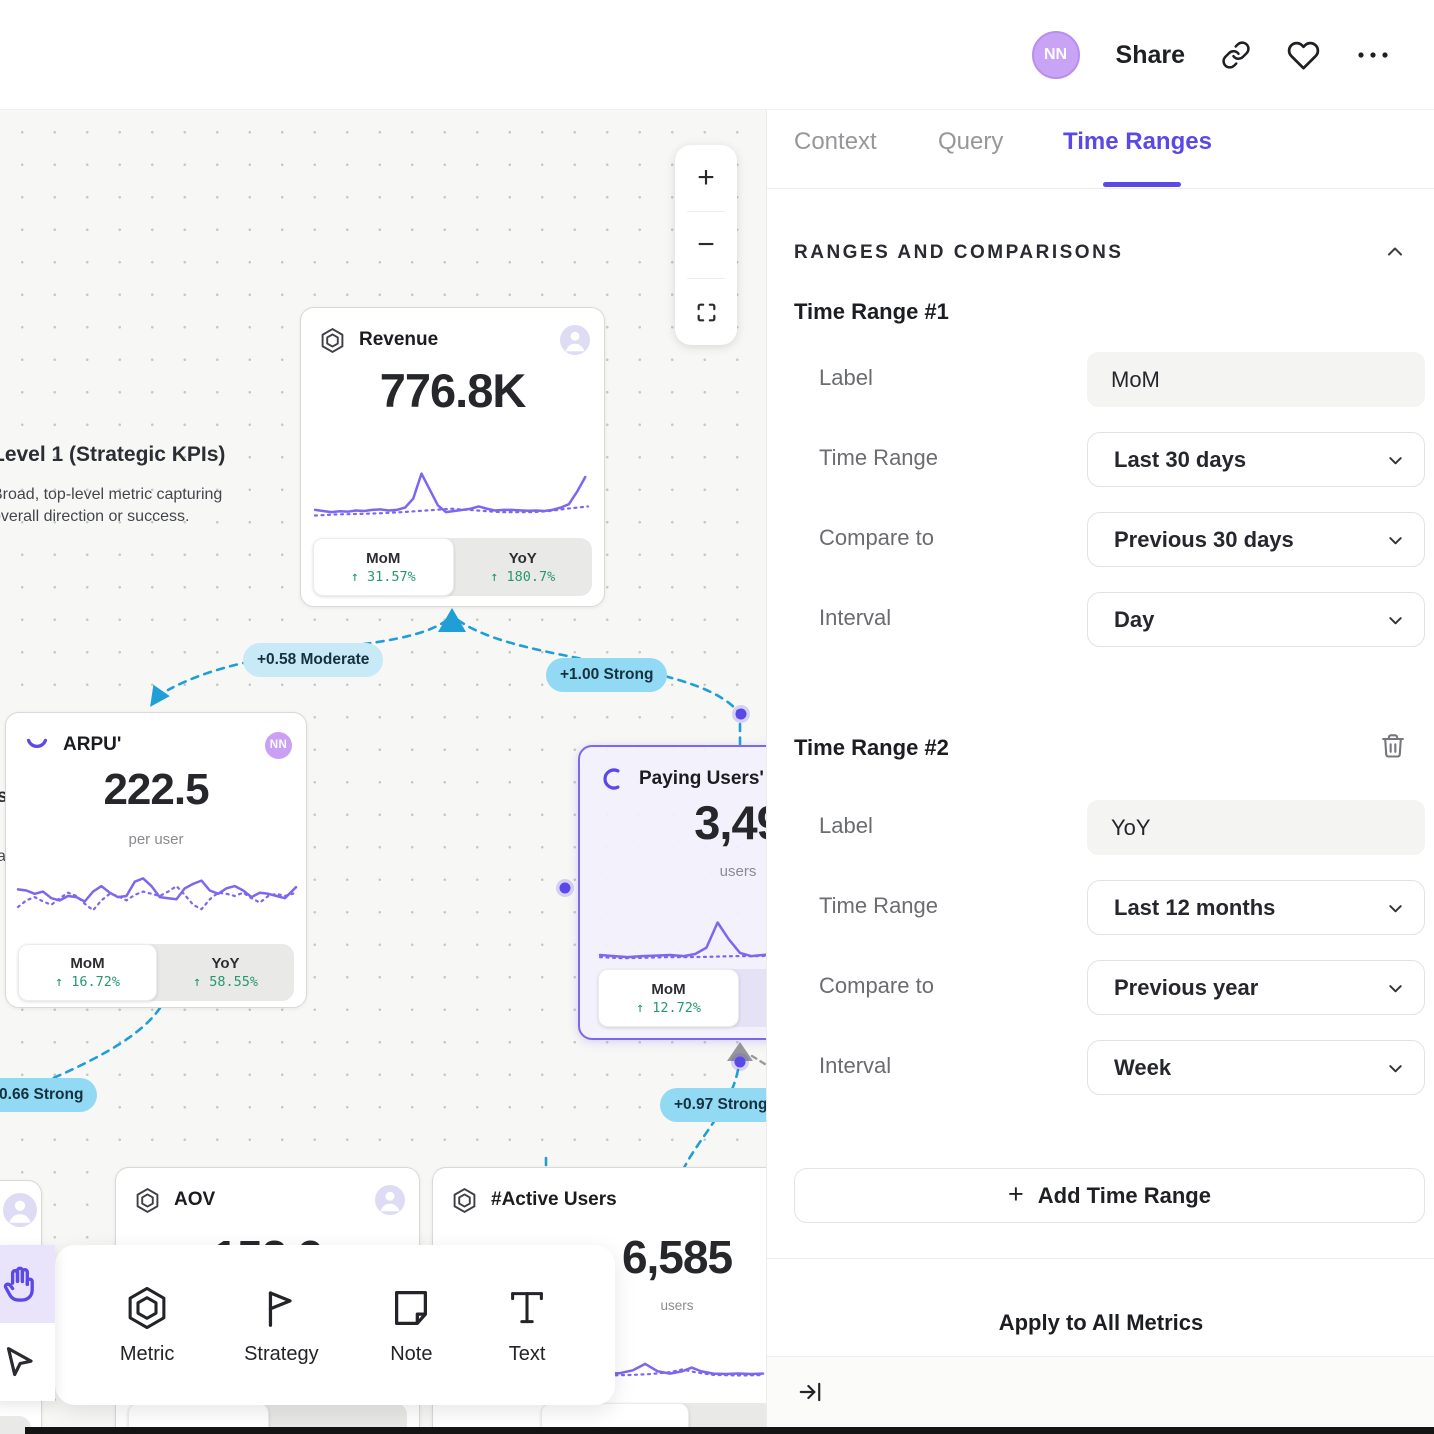 The width and height of the screenshot is (1434, 1434). What do you see at coordinates (87, 972) in the screenshot?
I see `toggle-mom: MoM ↑ 16.72%` at bounding box center [87, 972].